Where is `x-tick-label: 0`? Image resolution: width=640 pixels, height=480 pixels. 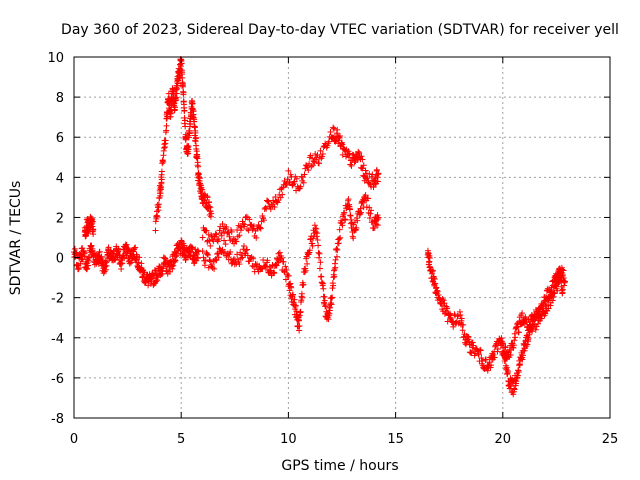 x-tick-label: 0 is located at coordinates (74, 439).